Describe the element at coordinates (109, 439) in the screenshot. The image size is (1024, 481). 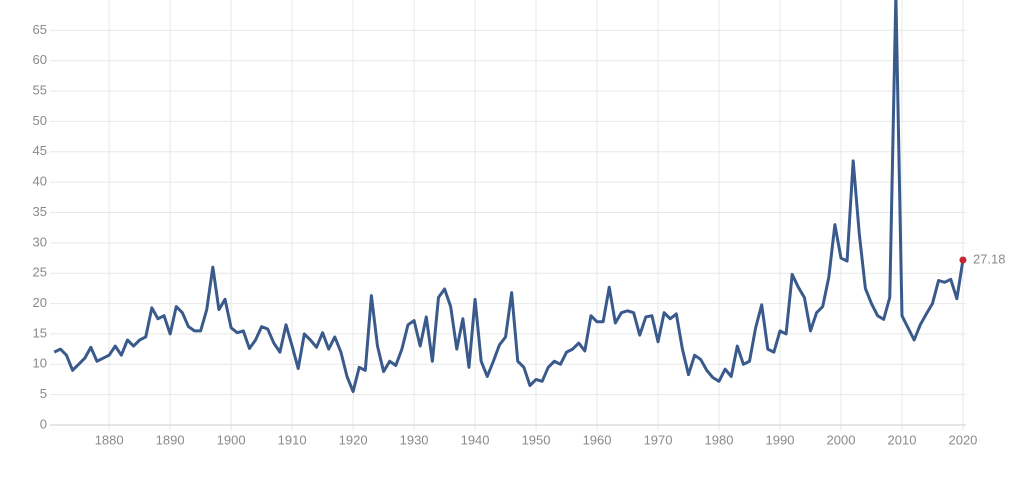
I see `x-tick-label: 1880` at that location.